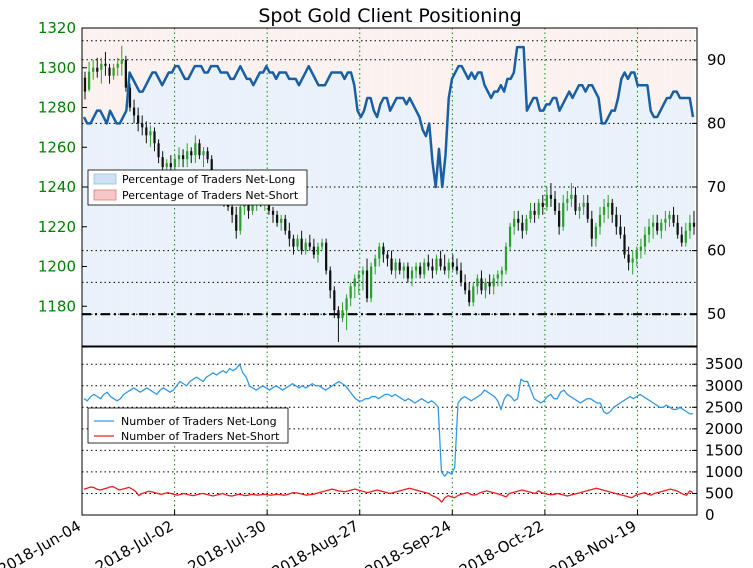 This screenshot has height=568, width=753. What do you see at coordinates (724, 364) in the screenshot?
I see `trader-count-tick-label: 3500` at bounding box center [724, 364].